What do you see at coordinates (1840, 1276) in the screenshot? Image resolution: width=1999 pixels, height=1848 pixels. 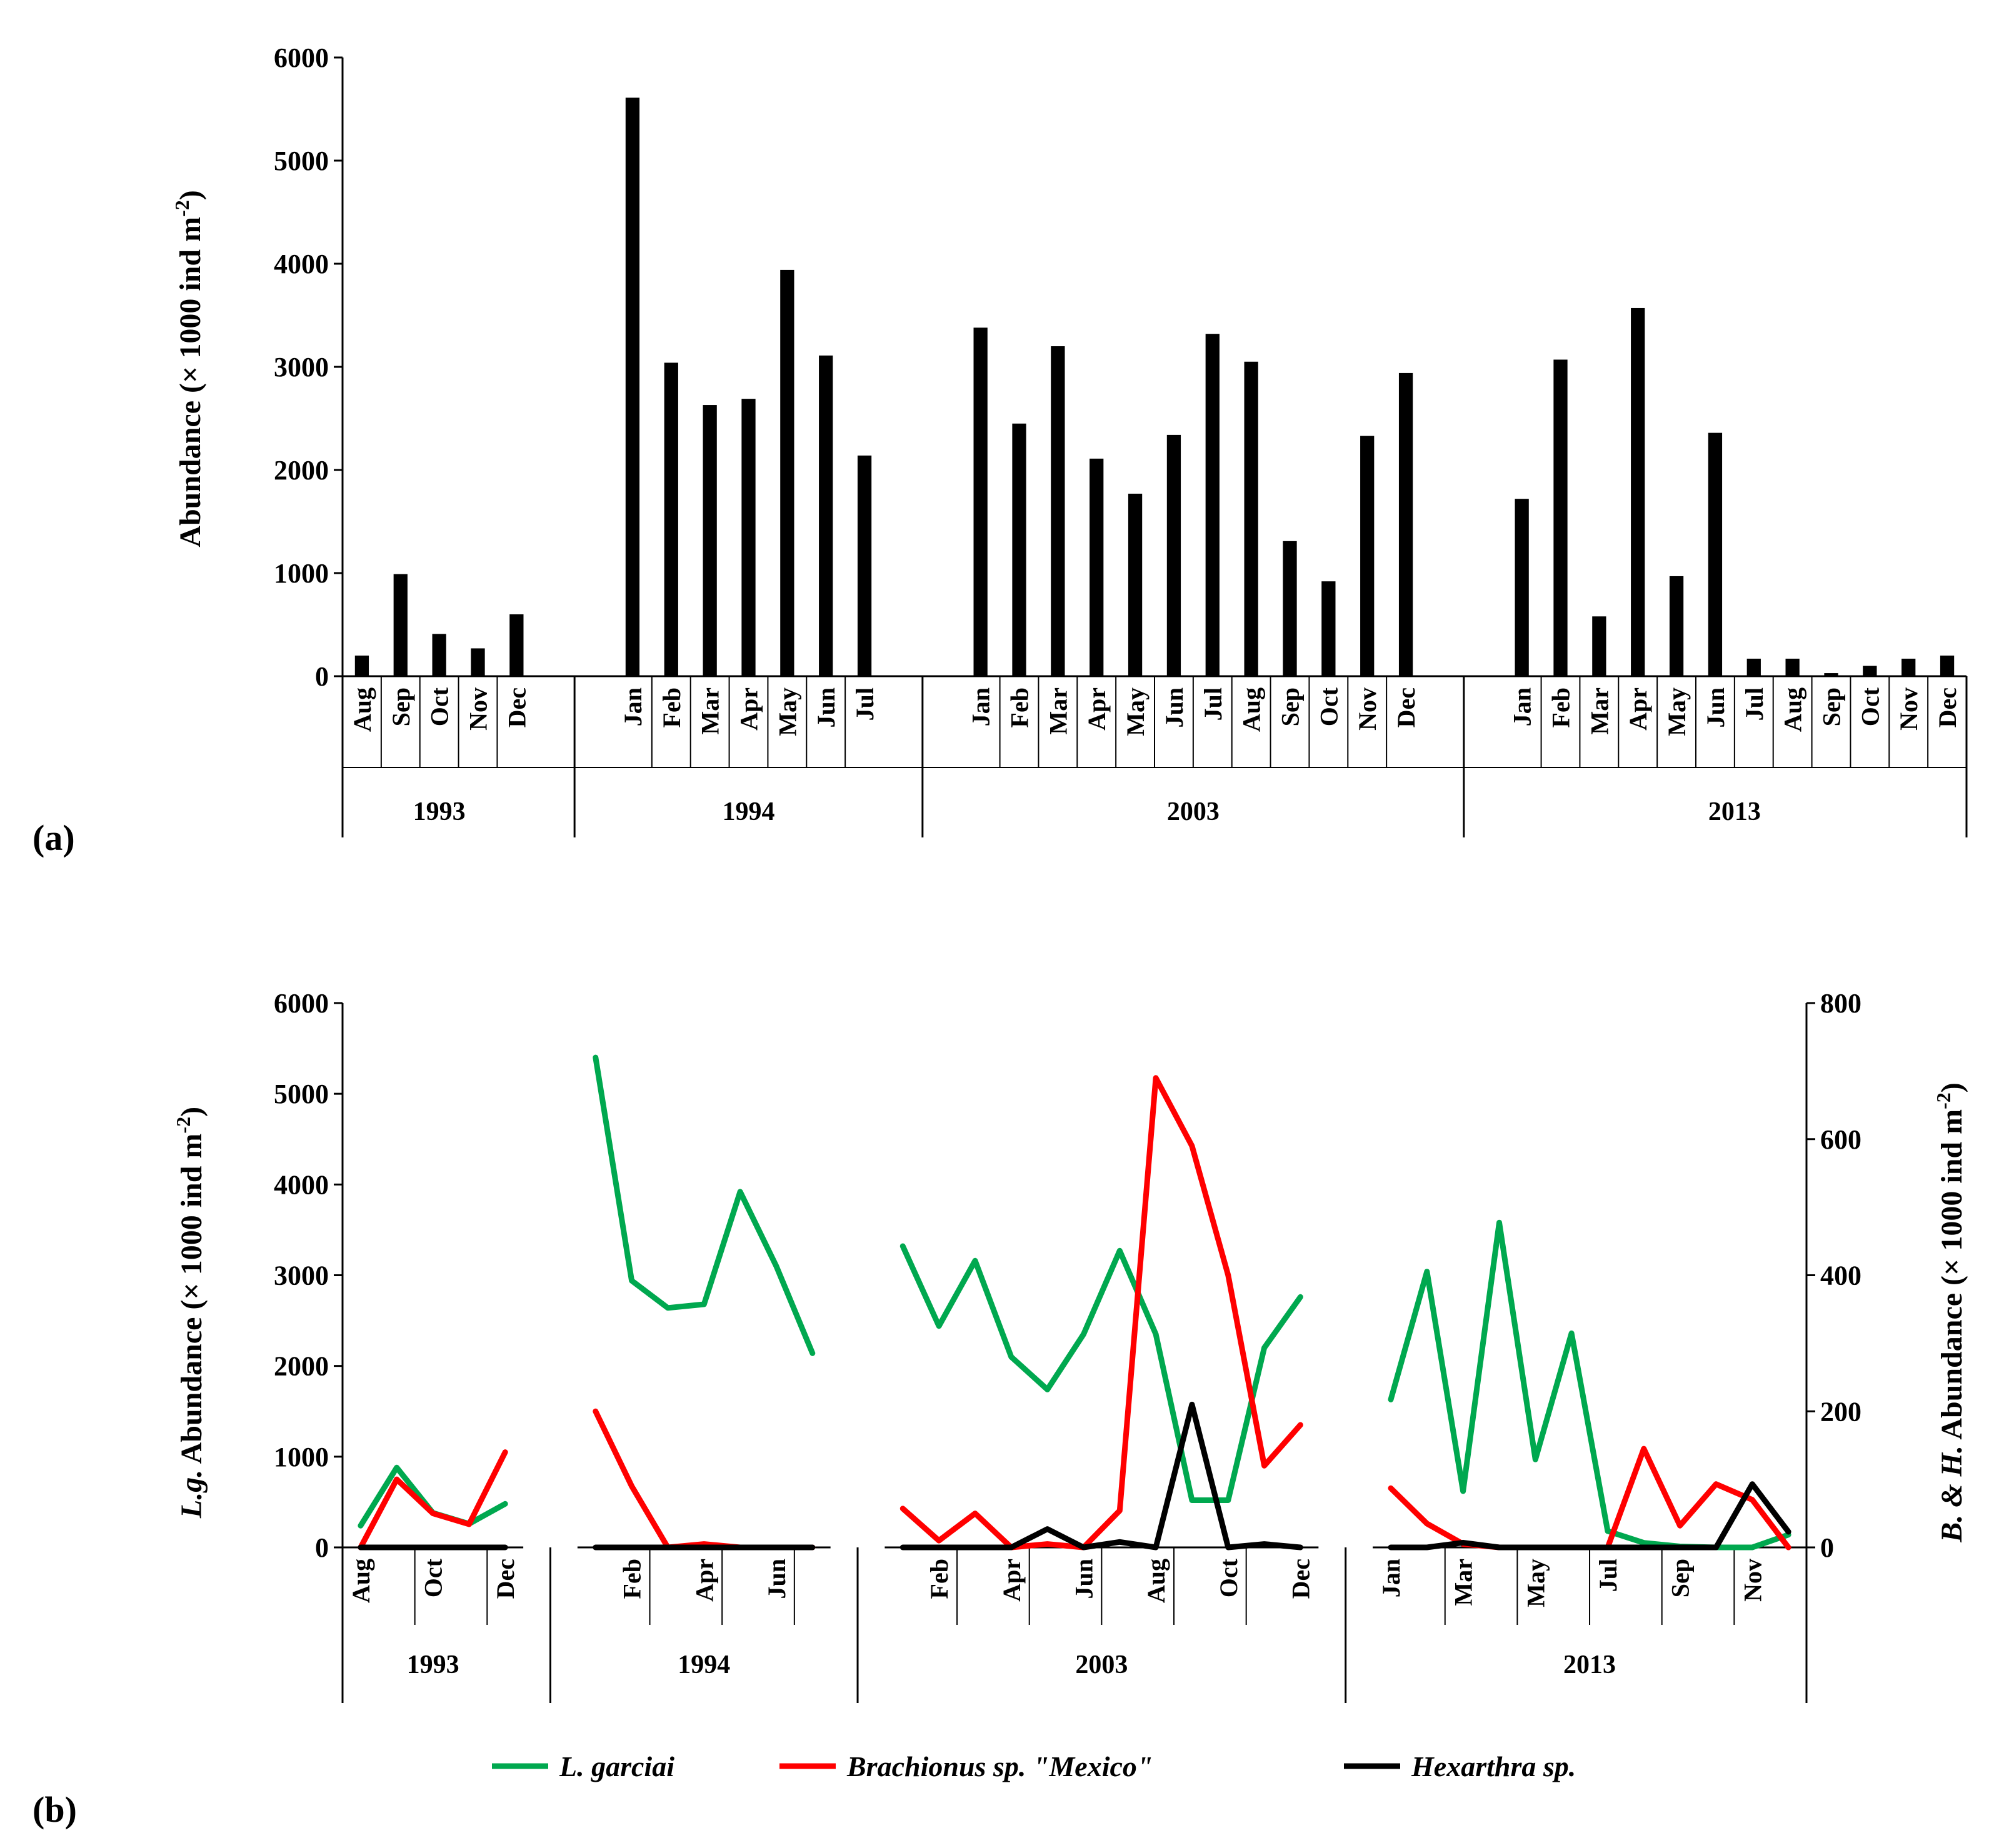 I see `panel-b-right-y-tick-label: 400` at bounding box center [1840, 1276].